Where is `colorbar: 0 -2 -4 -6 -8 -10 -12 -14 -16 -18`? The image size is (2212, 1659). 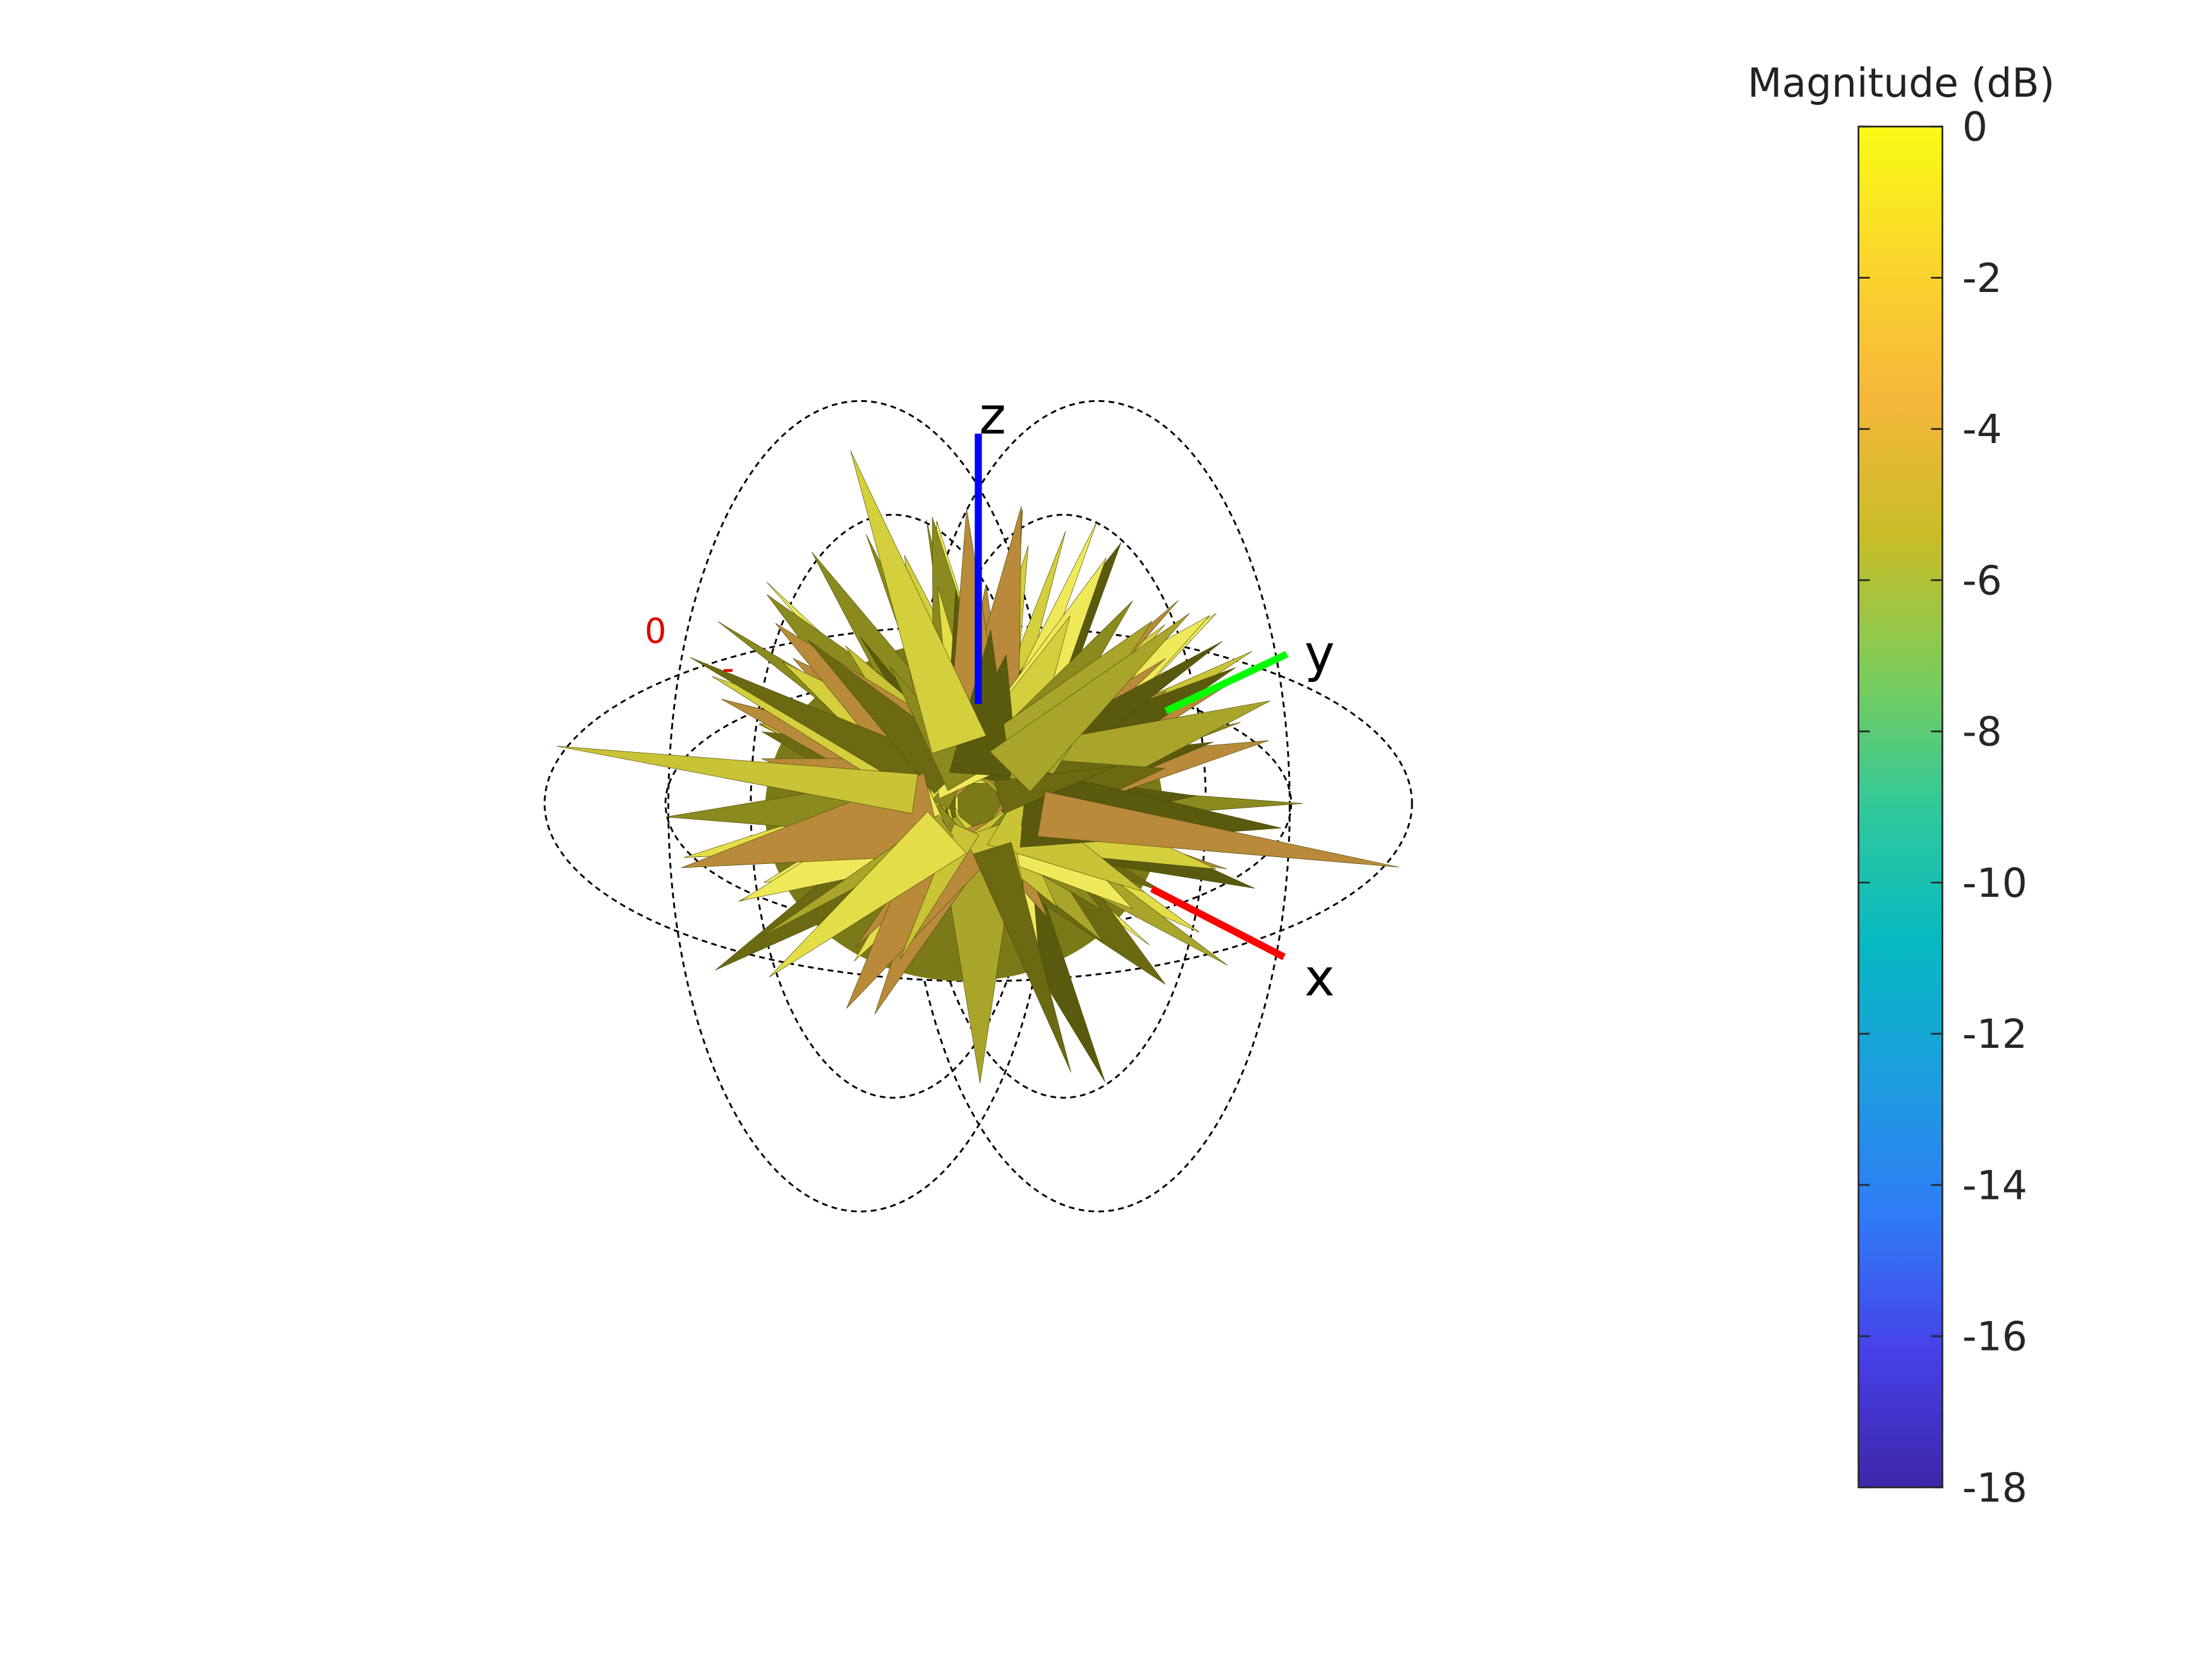 colorbar: 0 -2 -4 -6 -8 -10 -12 -14 -16 -18 is located at coordinates (1942, 807).